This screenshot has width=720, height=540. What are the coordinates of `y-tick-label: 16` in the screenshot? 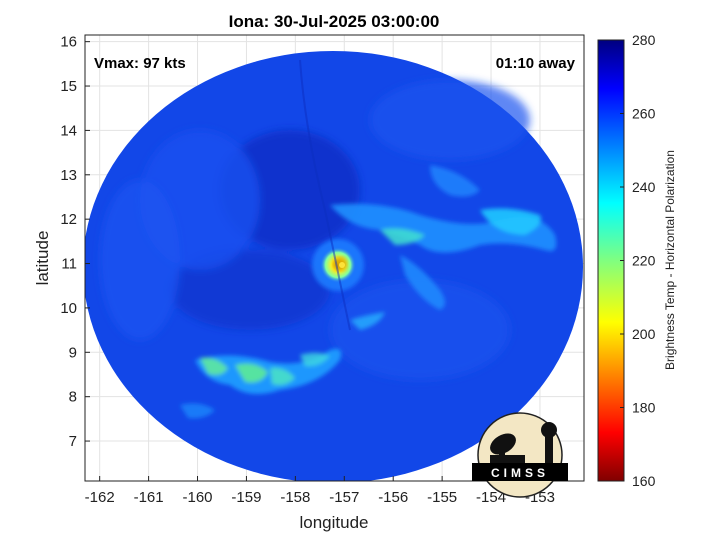 It's located at (68, 42).